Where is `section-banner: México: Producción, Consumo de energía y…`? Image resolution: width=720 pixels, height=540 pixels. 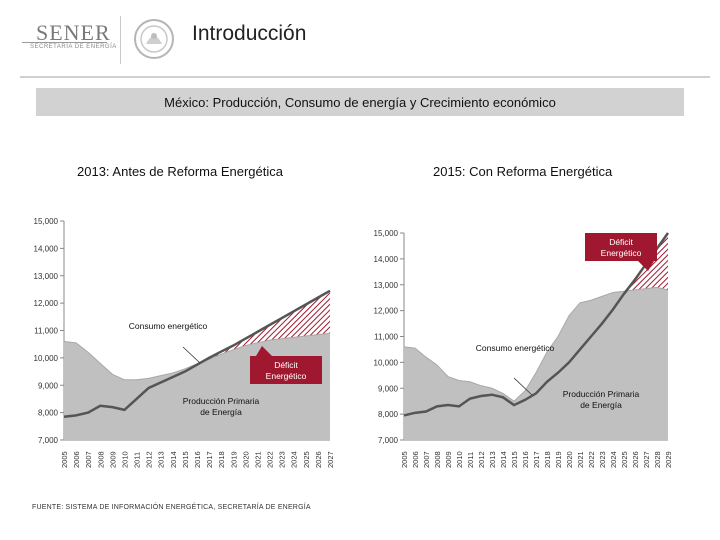
section-banner: México: Producción, Consumo de energía y… is located at coordinates (360, 102).